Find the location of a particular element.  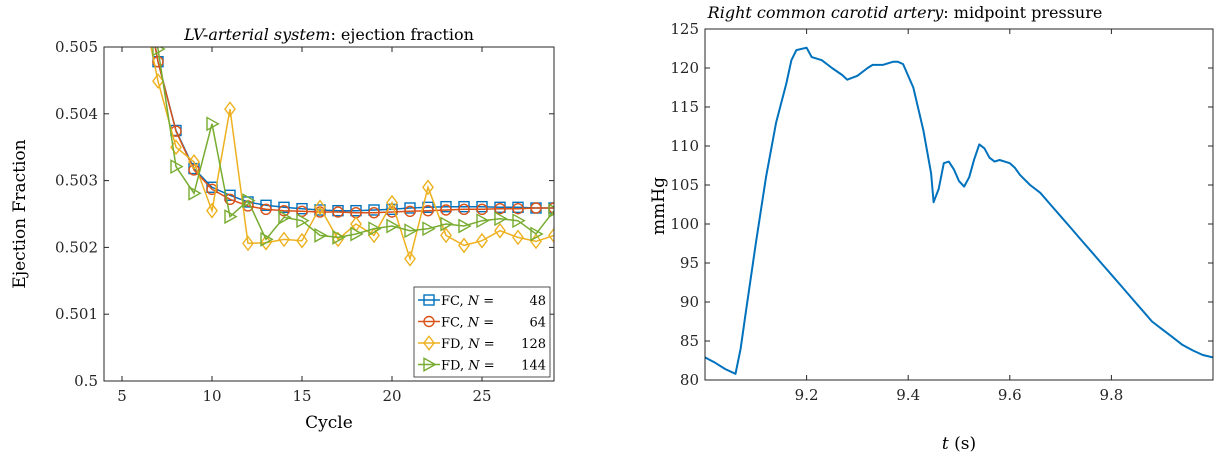

legend-box is located at coordinates (482, 332).